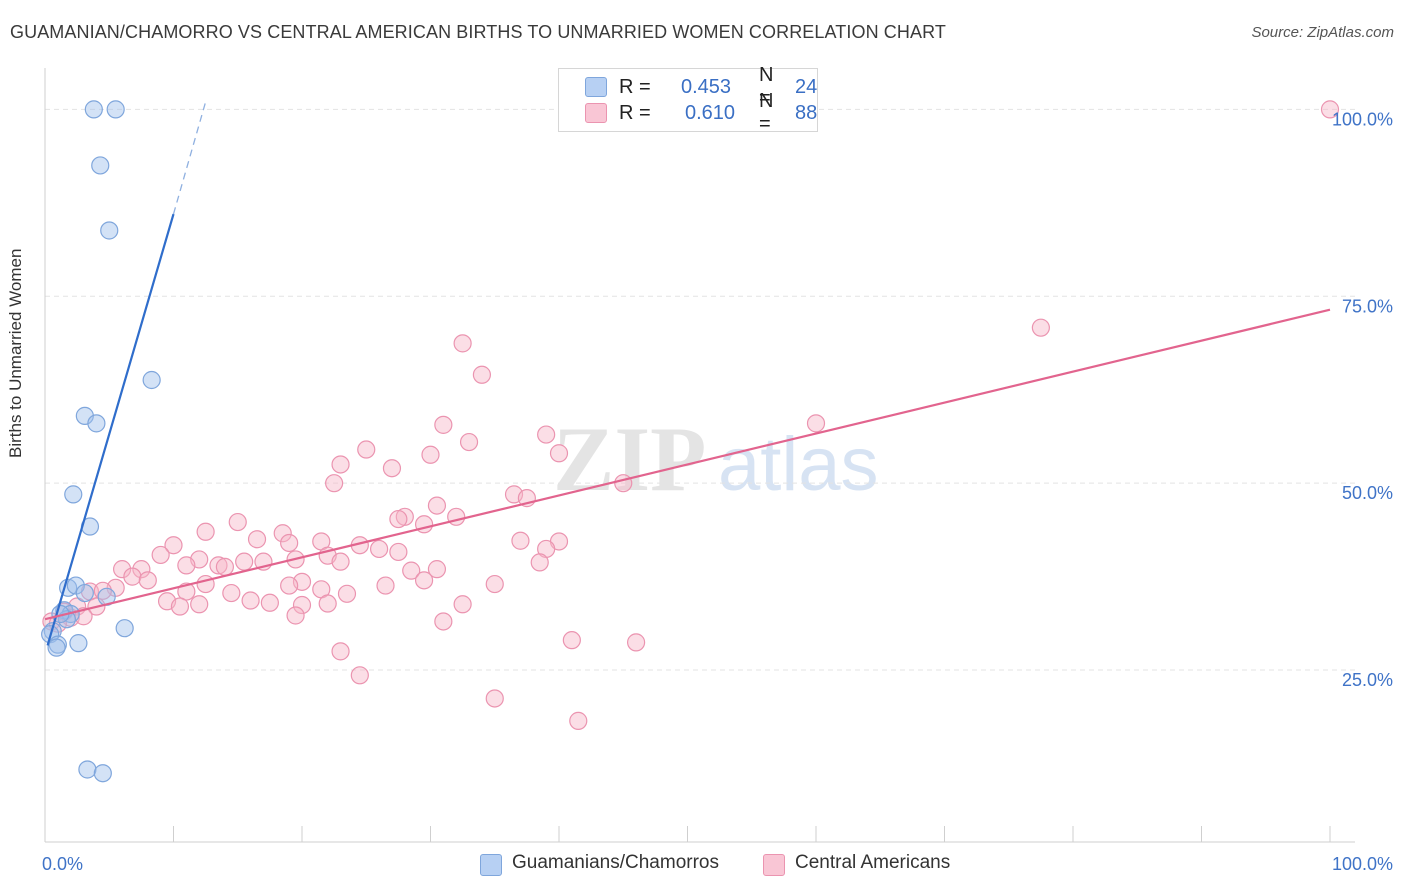 The image size is (1406, 892). What do you see at coordinates (189, 158) in the screenshot?
I see `guamanian-trend-extension` at bounding box center [189, 158].